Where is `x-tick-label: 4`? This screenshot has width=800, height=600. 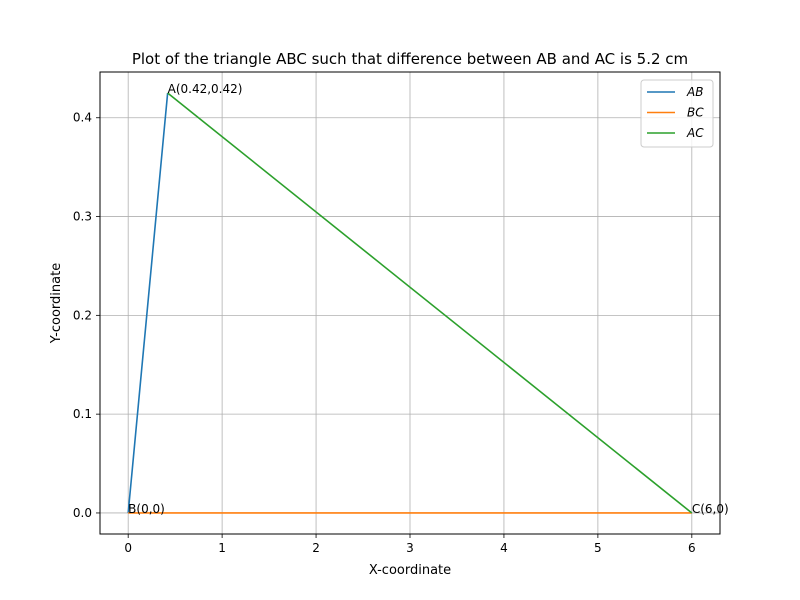
x-tick-label: 4 is located at coordinates (504, 548).